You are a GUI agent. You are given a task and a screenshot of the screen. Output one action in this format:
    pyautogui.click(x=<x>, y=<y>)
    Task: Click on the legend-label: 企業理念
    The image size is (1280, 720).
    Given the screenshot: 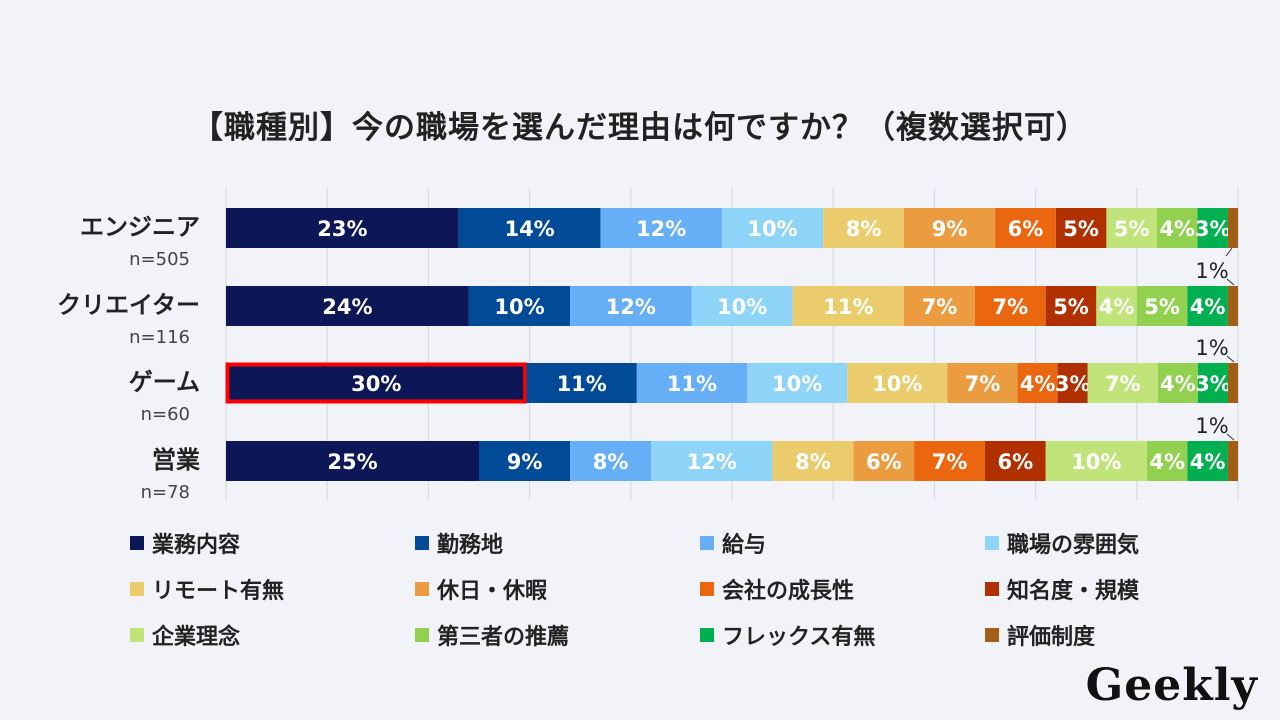 What is the action you would take?
    pyautogui.click(x=196, y=637)
    